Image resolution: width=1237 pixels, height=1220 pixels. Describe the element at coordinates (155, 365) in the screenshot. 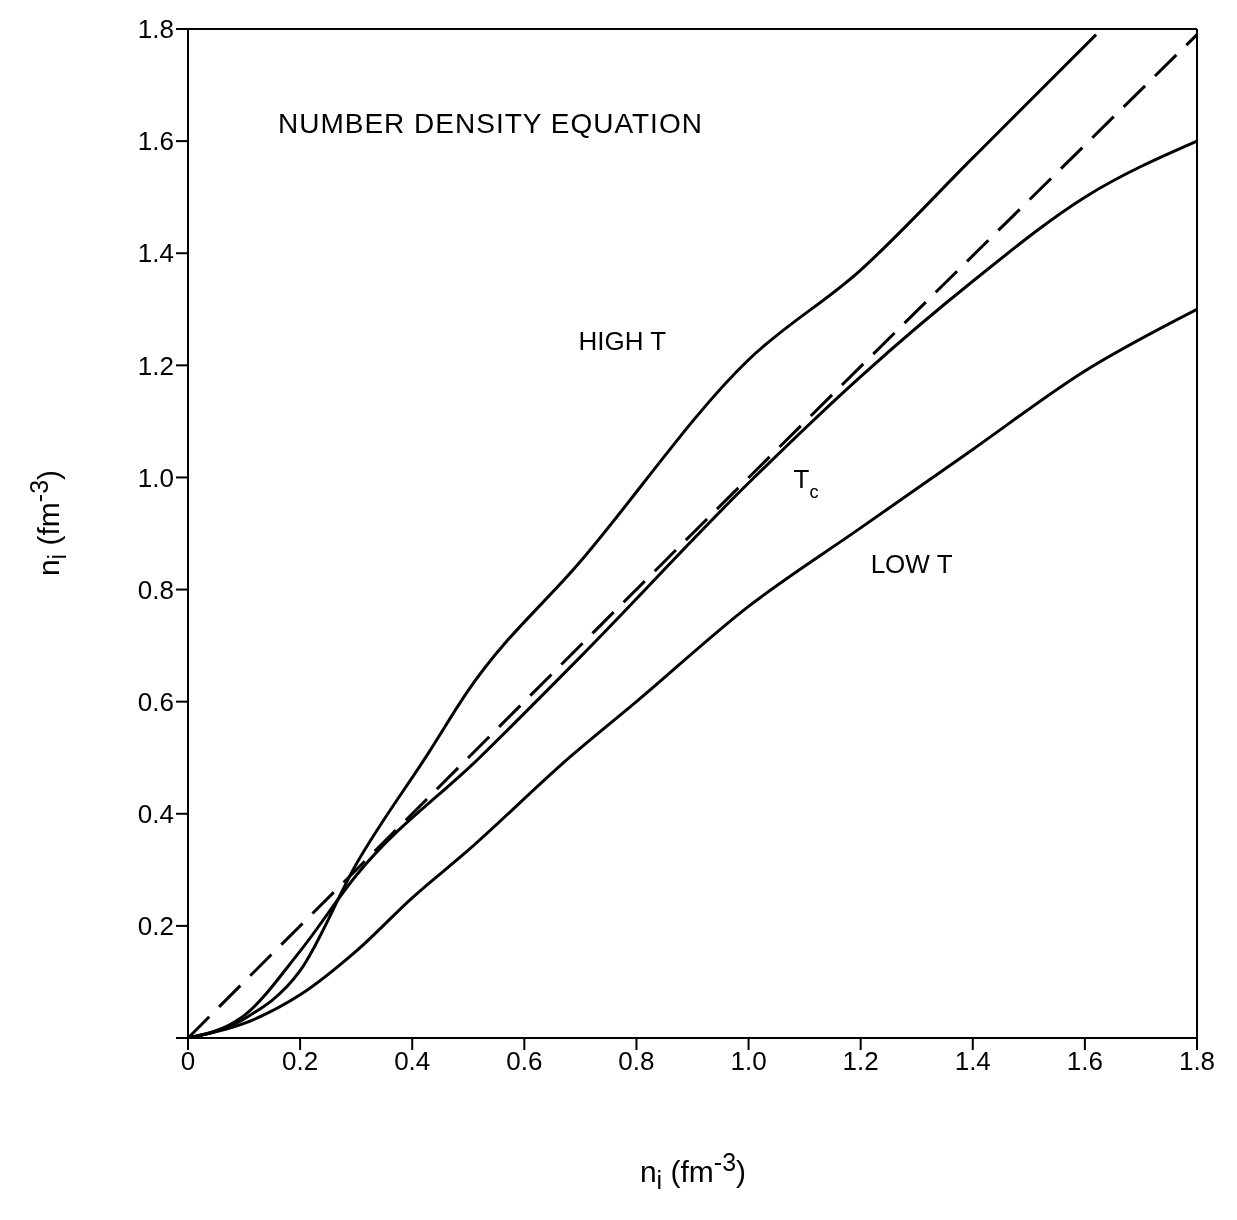

I see `y-tick-label: 1.2` at that location.